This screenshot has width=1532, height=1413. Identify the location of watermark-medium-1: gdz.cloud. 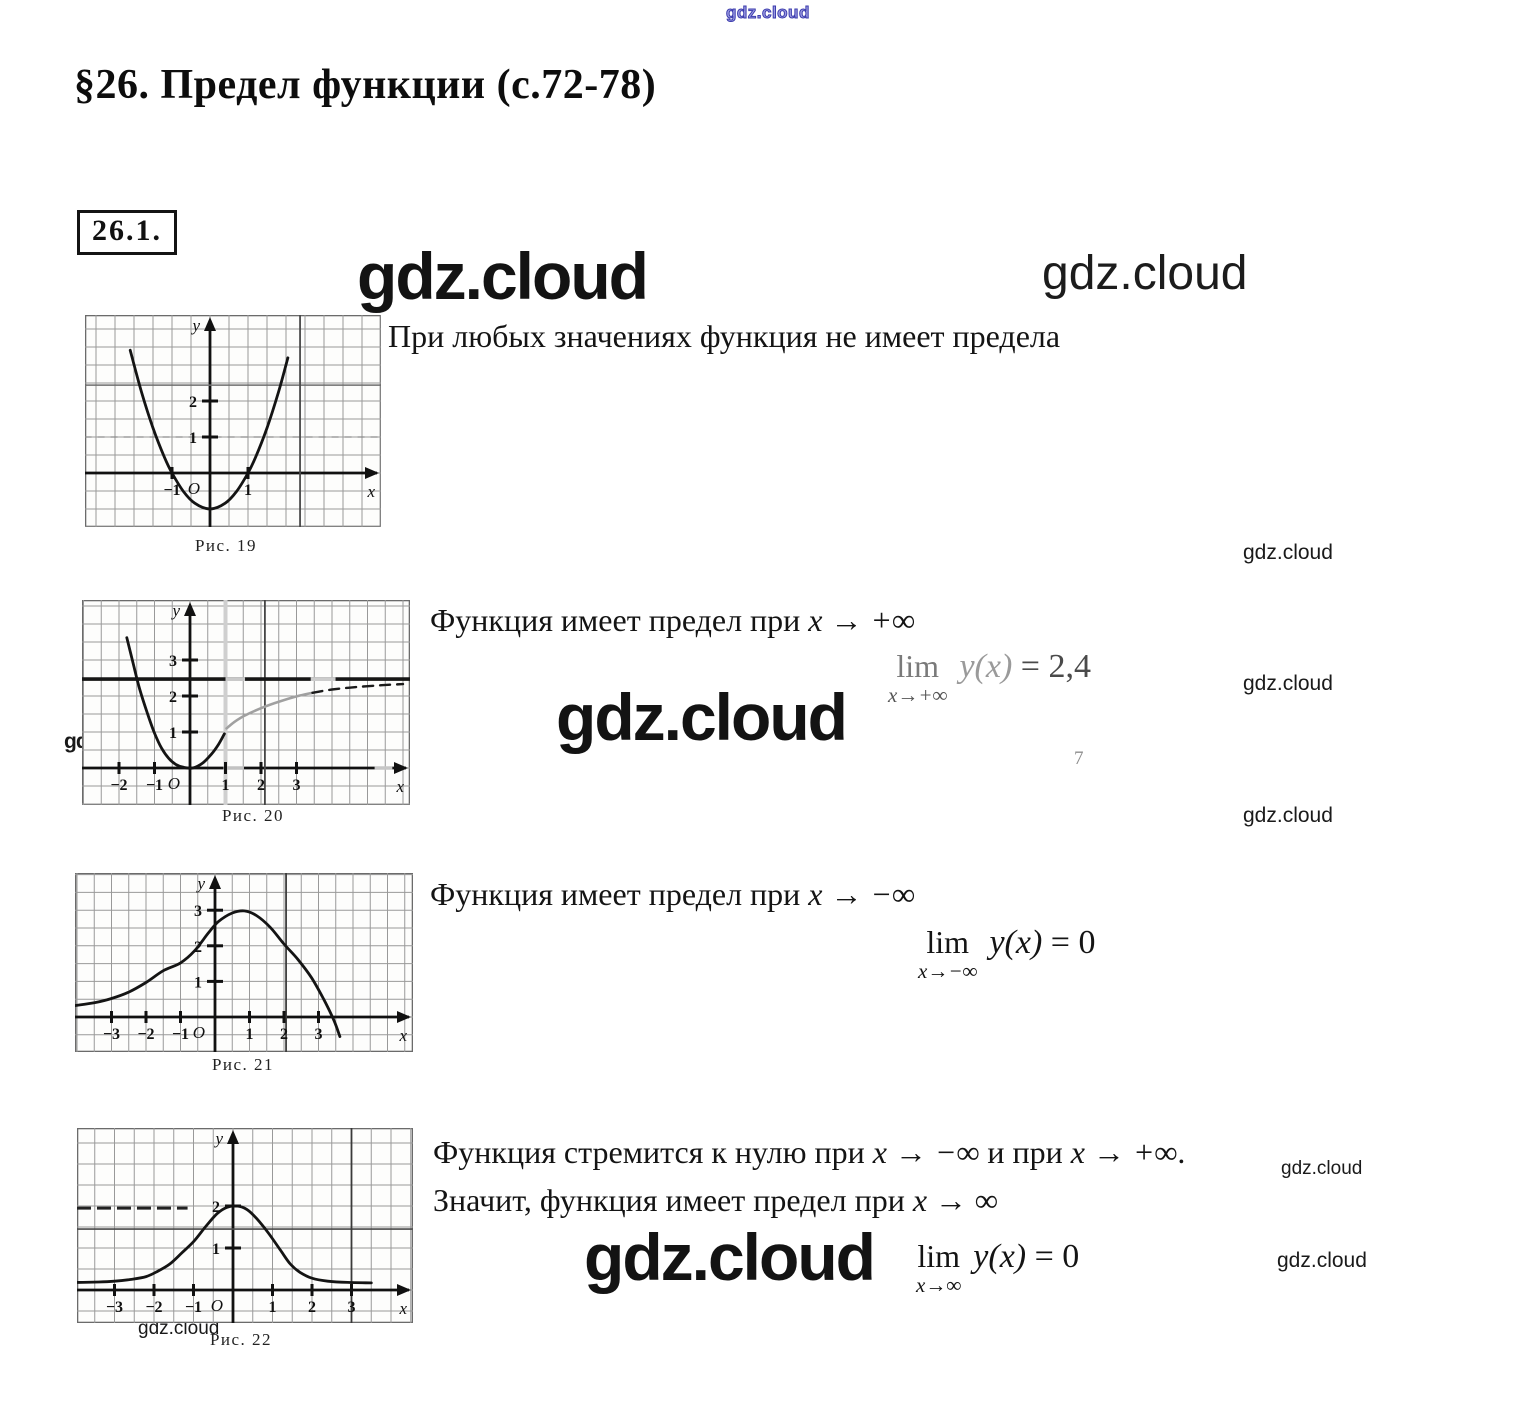
(1145, 273).